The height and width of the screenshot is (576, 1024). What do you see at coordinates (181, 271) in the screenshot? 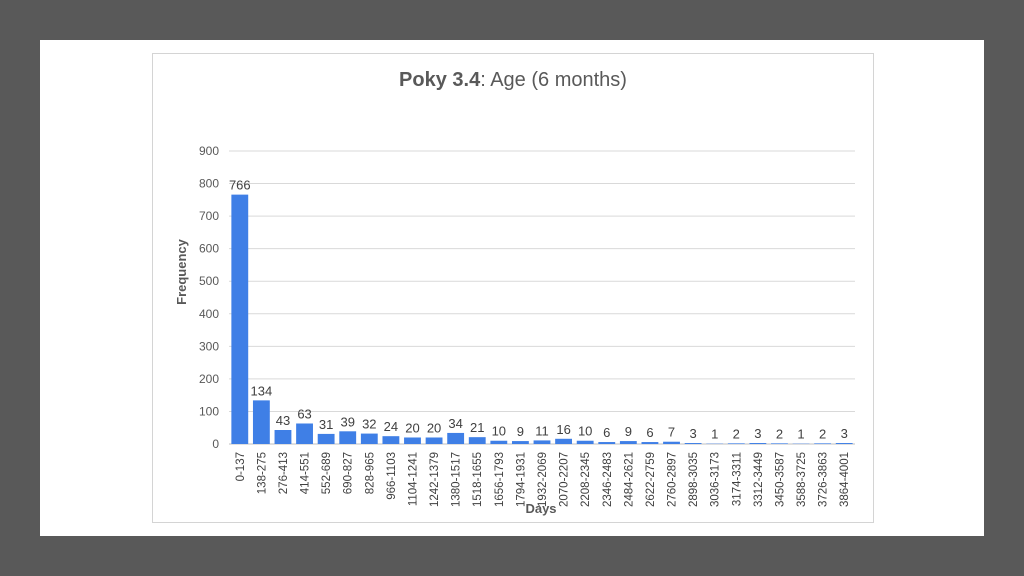
I see `y-axis-title: Frequency` at bounding box center [181, 271].